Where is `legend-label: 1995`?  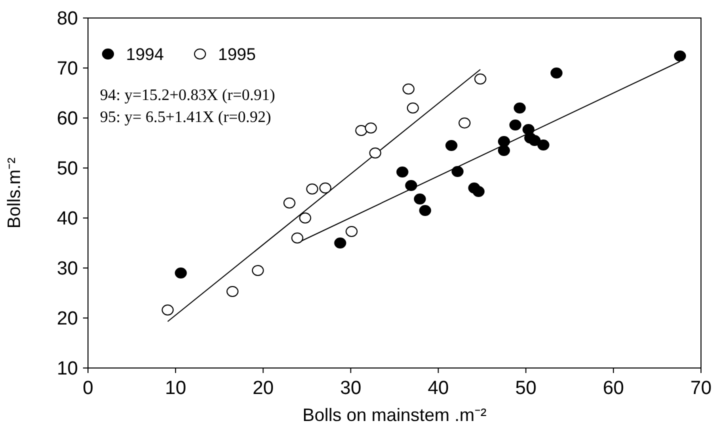 legend-label: 1995 is located at coordinates (237, 54).